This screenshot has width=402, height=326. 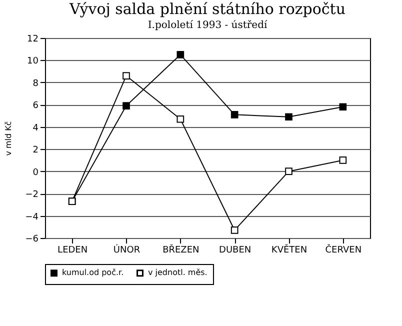 What do you see at coordinates (31, 195) in the screenshot?
I see `y-tick-label: −2` at bounding box center [31, 195].